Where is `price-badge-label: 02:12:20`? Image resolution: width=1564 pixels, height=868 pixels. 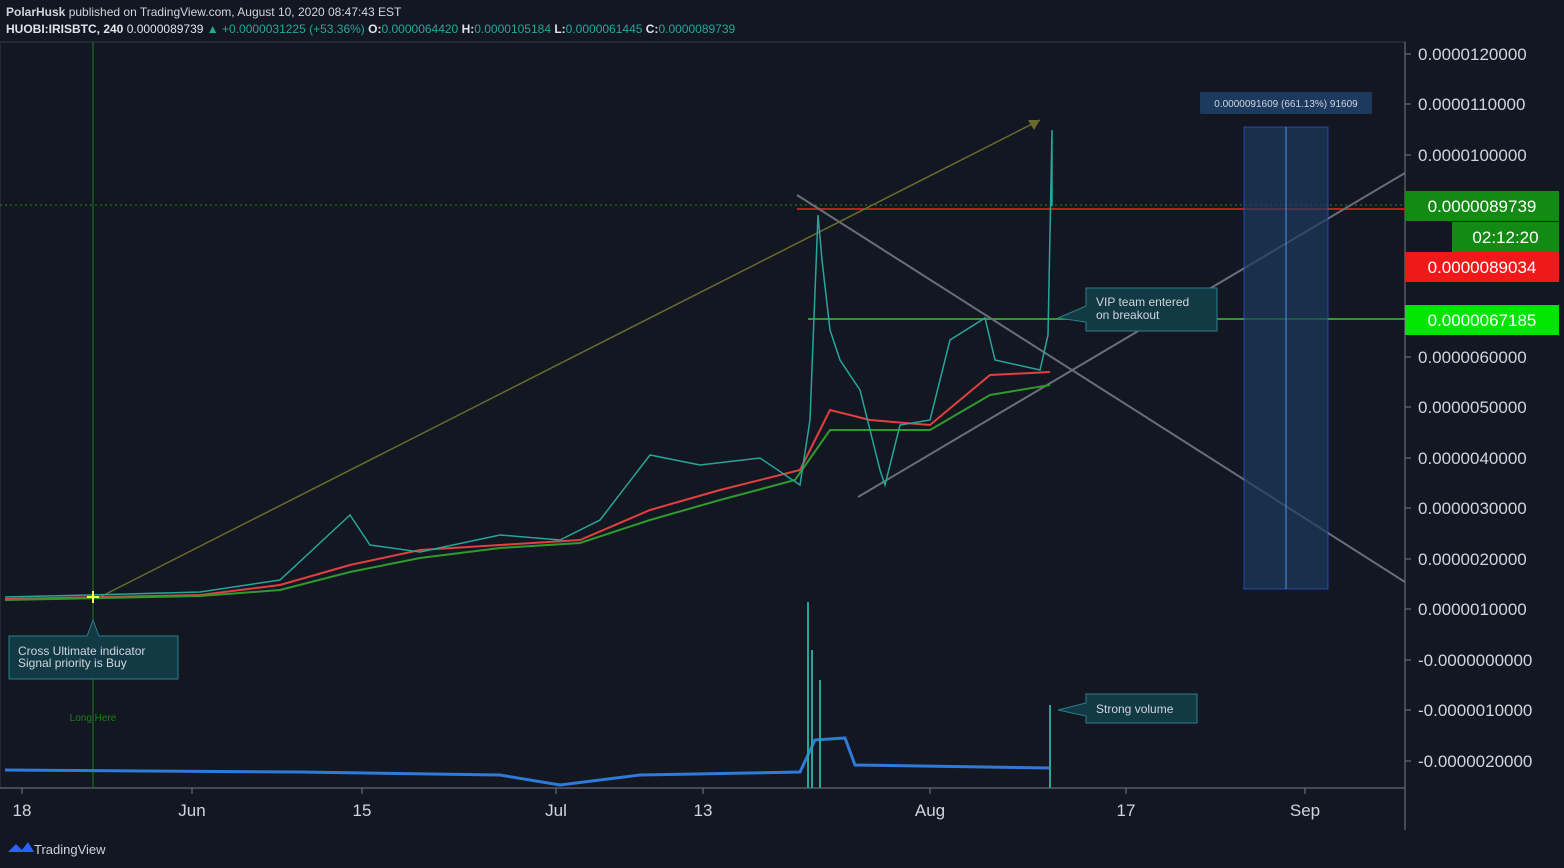 price-badge-label: 02:12:20 is located at coordinates (1505, 237).